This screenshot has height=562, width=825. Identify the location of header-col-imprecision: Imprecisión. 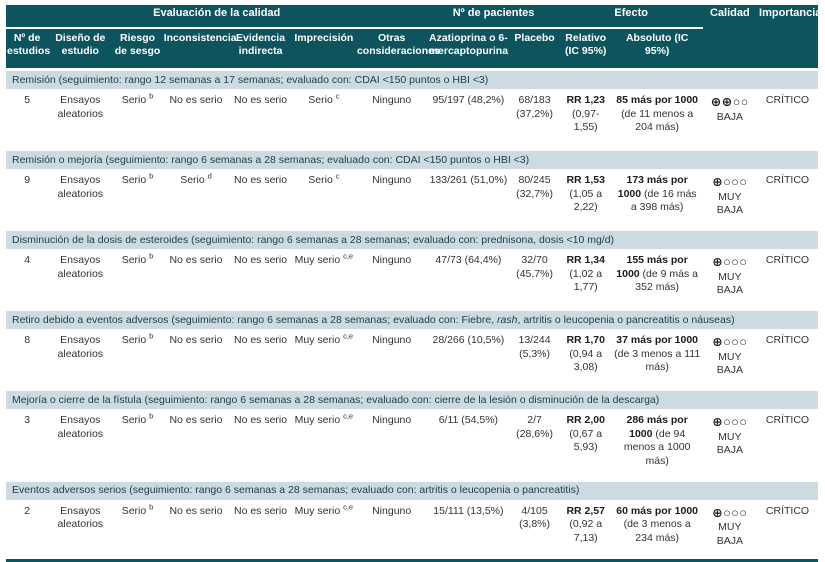
(323, 49).